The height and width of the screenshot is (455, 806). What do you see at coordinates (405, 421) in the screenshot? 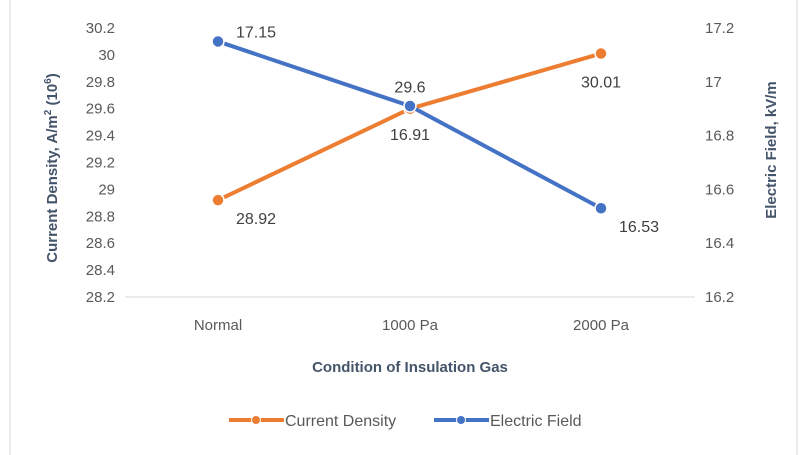
I see `legend: Current Density Electric Field` at bounding box center [405, 421].